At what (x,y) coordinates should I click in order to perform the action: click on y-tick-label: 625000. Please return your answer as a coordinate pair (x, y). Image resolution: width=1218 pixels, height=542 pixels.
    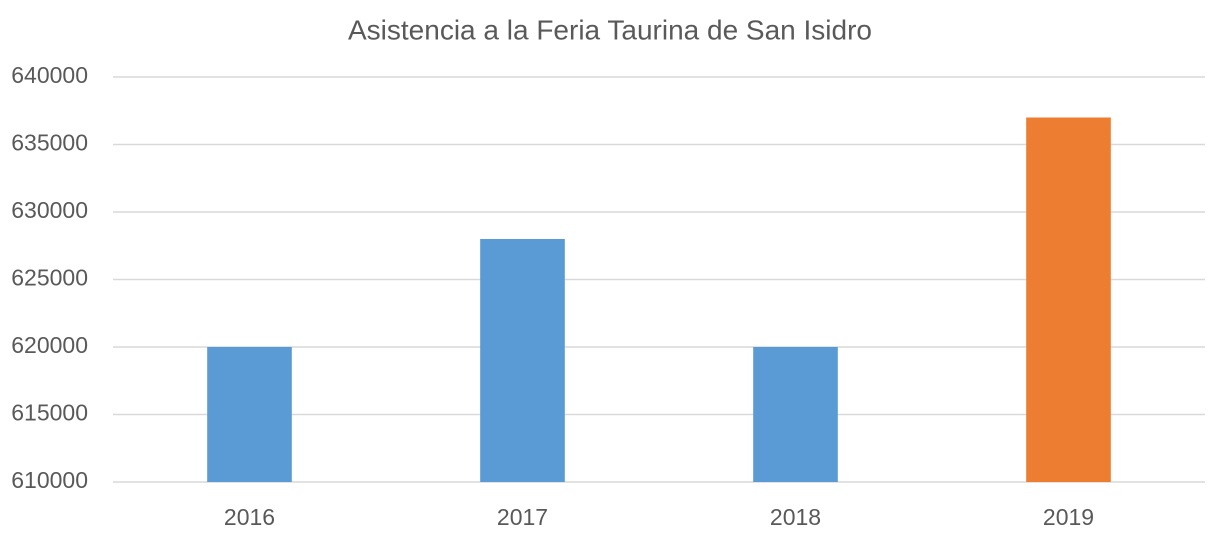
    Looking at the image, I should click on (49, 278).